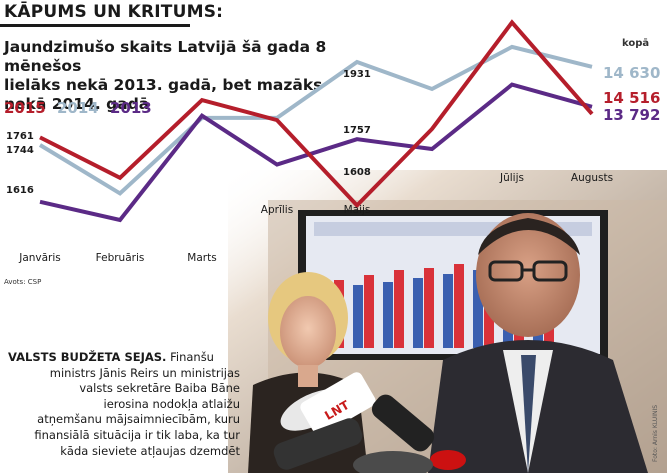  Describe the element at coordinates (150, 450) in the screenshot. I see `caption-text: kāda sieviete atļaujas dzemdēt` at that location.